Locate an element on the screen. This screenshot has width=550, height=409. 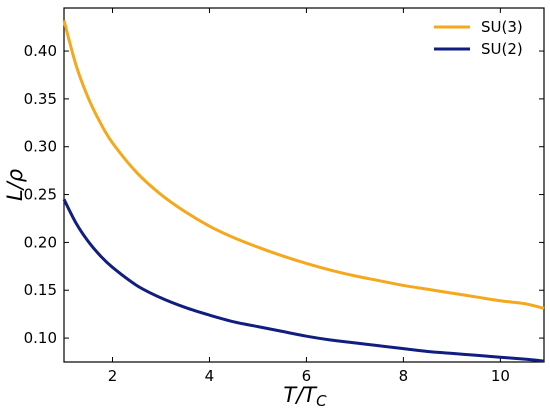
y-axis-label: L/ρ is located at coordinates (15, 184).